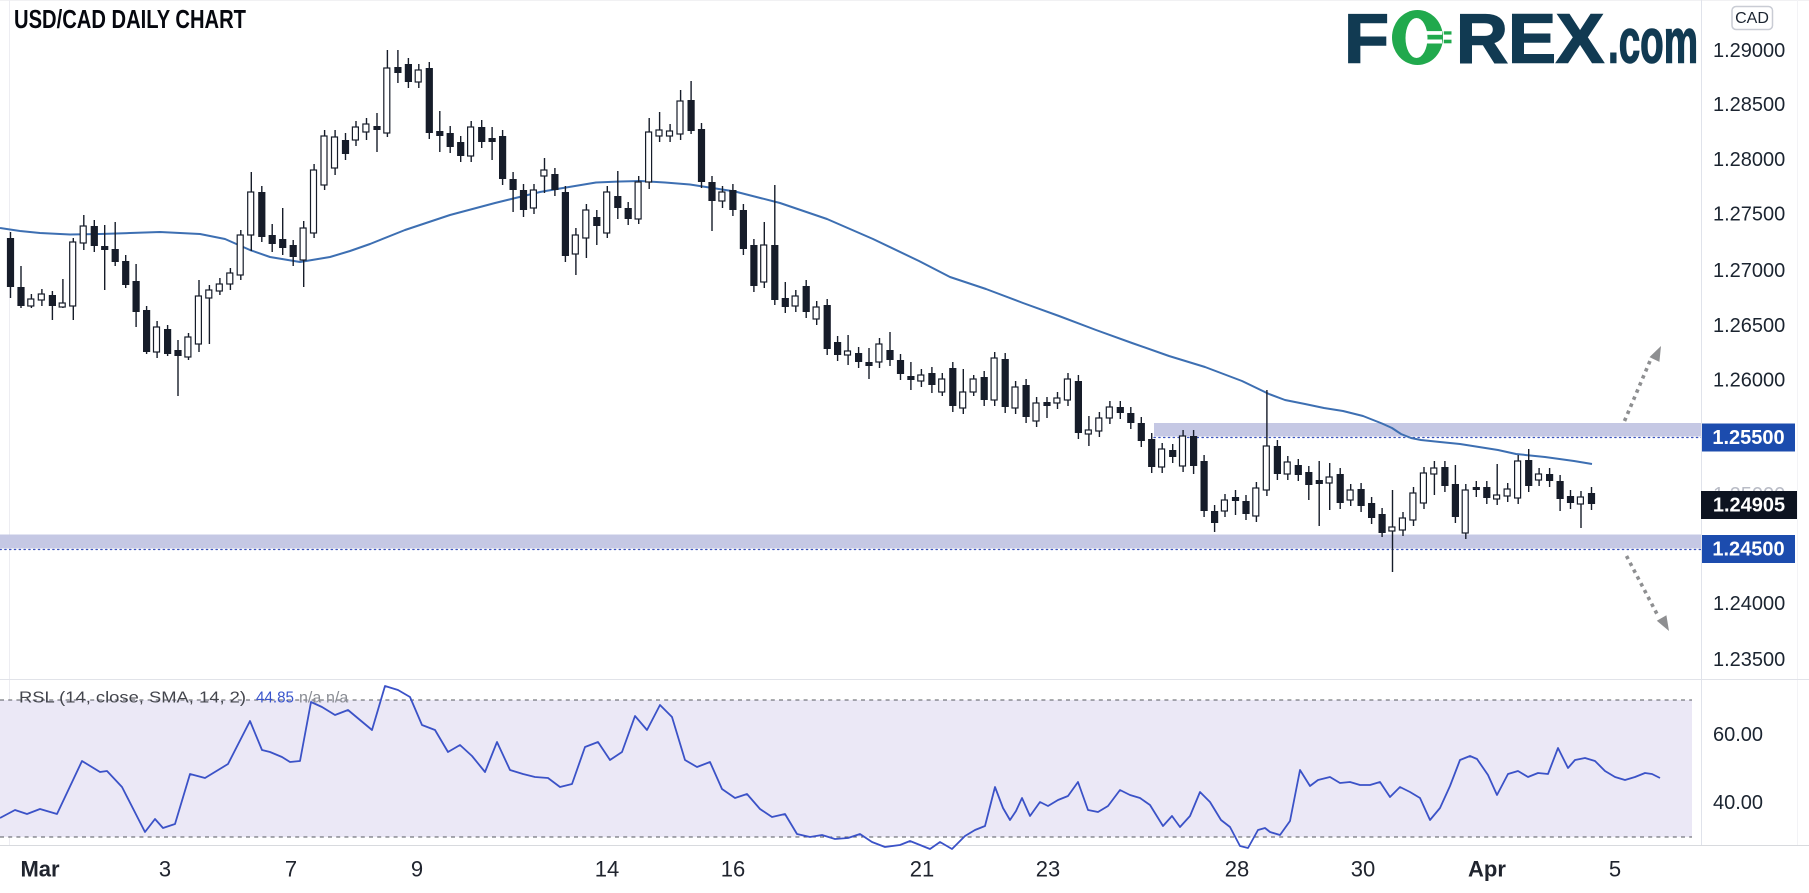  I want to click on svg-text: 60.00, so click(1738, 735).